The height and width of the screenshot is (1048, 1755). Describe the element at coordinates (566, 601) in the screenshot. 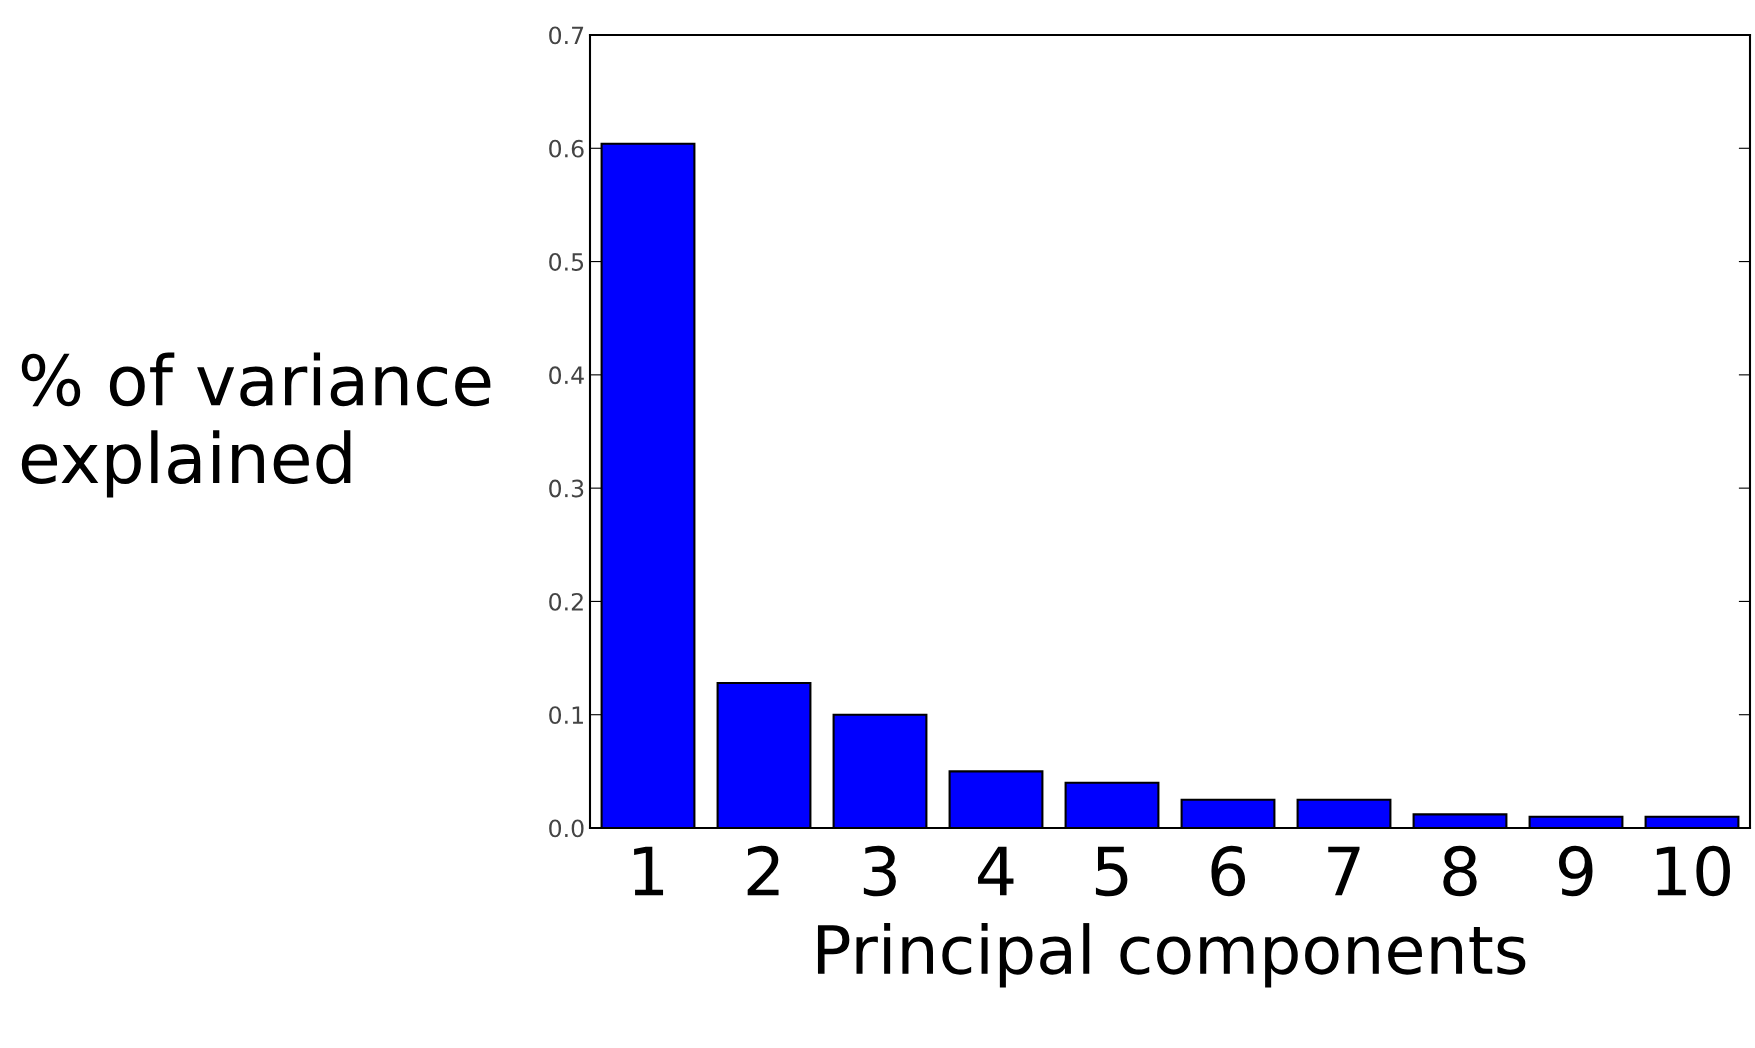

I see `y-tick-label: 0.2` at that location.